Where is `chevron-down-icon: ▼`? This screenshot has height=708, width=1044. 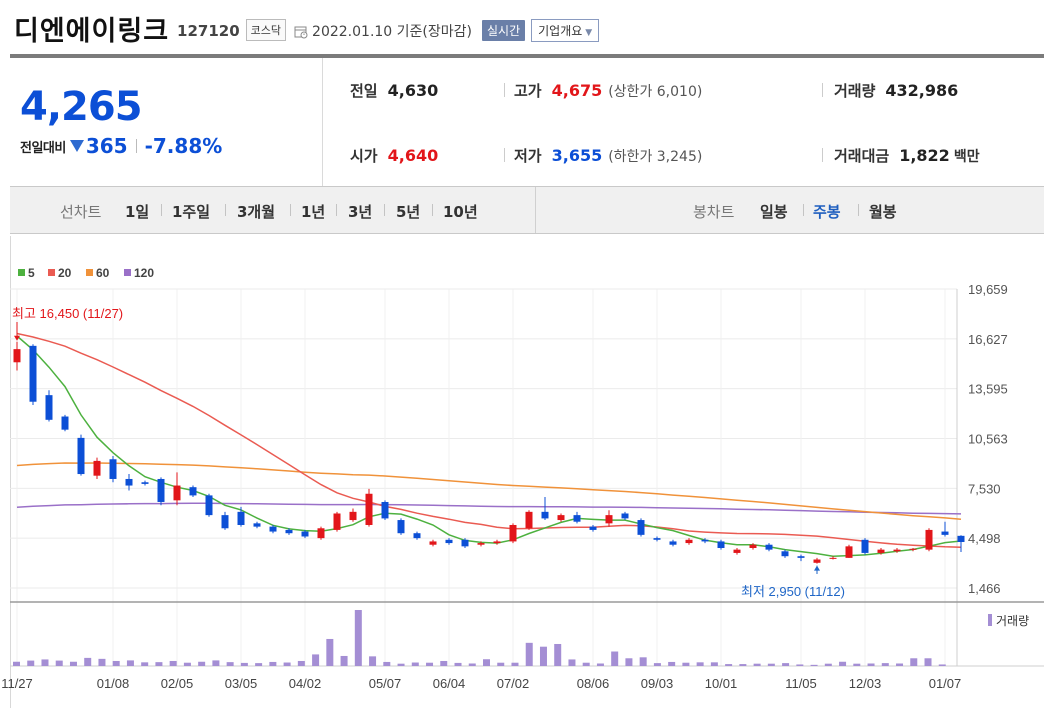
chevron-down-icon: ▼ is located at coordinates (589, 32).